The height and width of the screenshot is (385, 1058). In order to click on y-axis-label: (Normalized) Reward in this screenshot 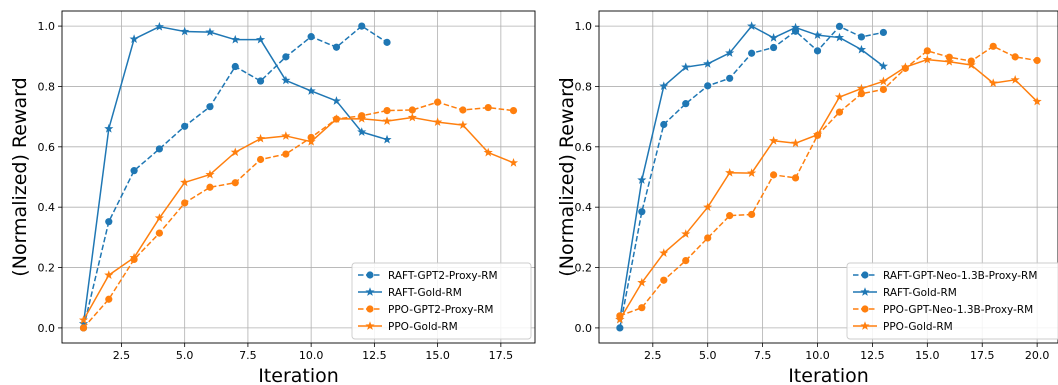, I will do `click(20, 176)`.